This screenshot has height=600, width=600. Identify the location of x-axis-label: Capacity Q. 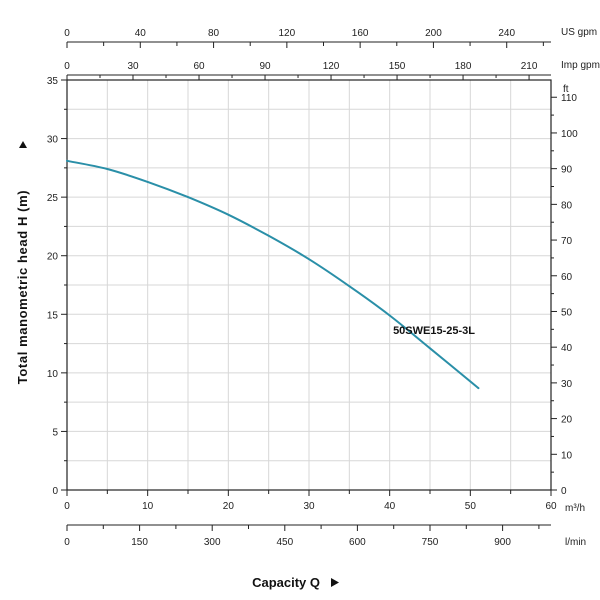
(286, 582).